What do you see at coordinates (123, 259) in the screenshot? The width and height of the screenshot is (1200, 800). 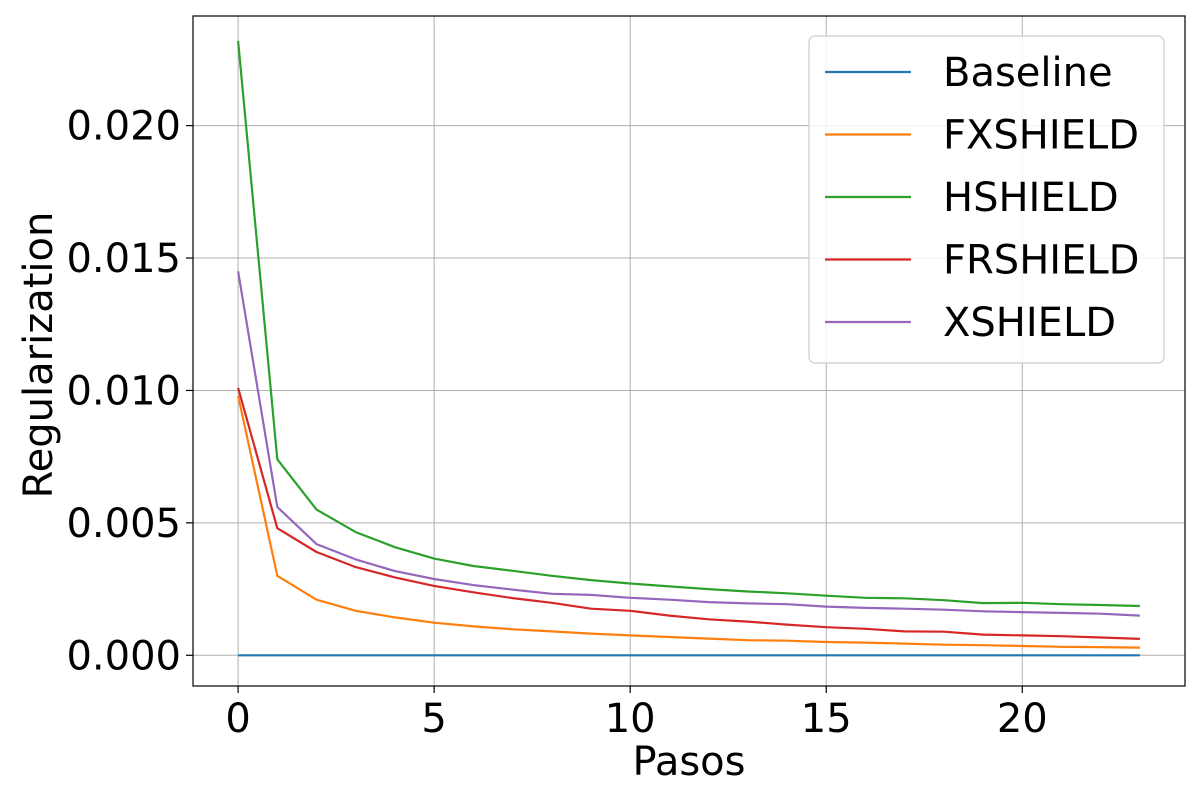 I see `y-tick-label: 0.015` at bounding box center [123, 259].